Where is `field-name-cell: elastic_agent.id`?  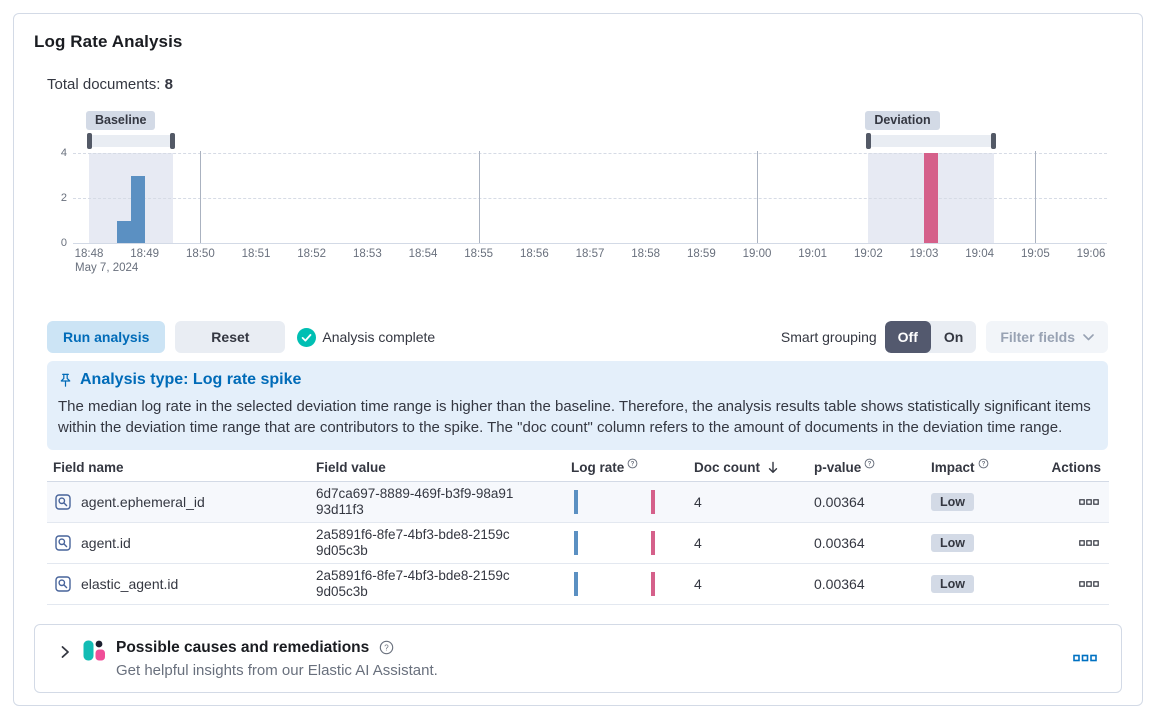 field-name-cell: elastic_agent.id is located at coordinates (181, 584).